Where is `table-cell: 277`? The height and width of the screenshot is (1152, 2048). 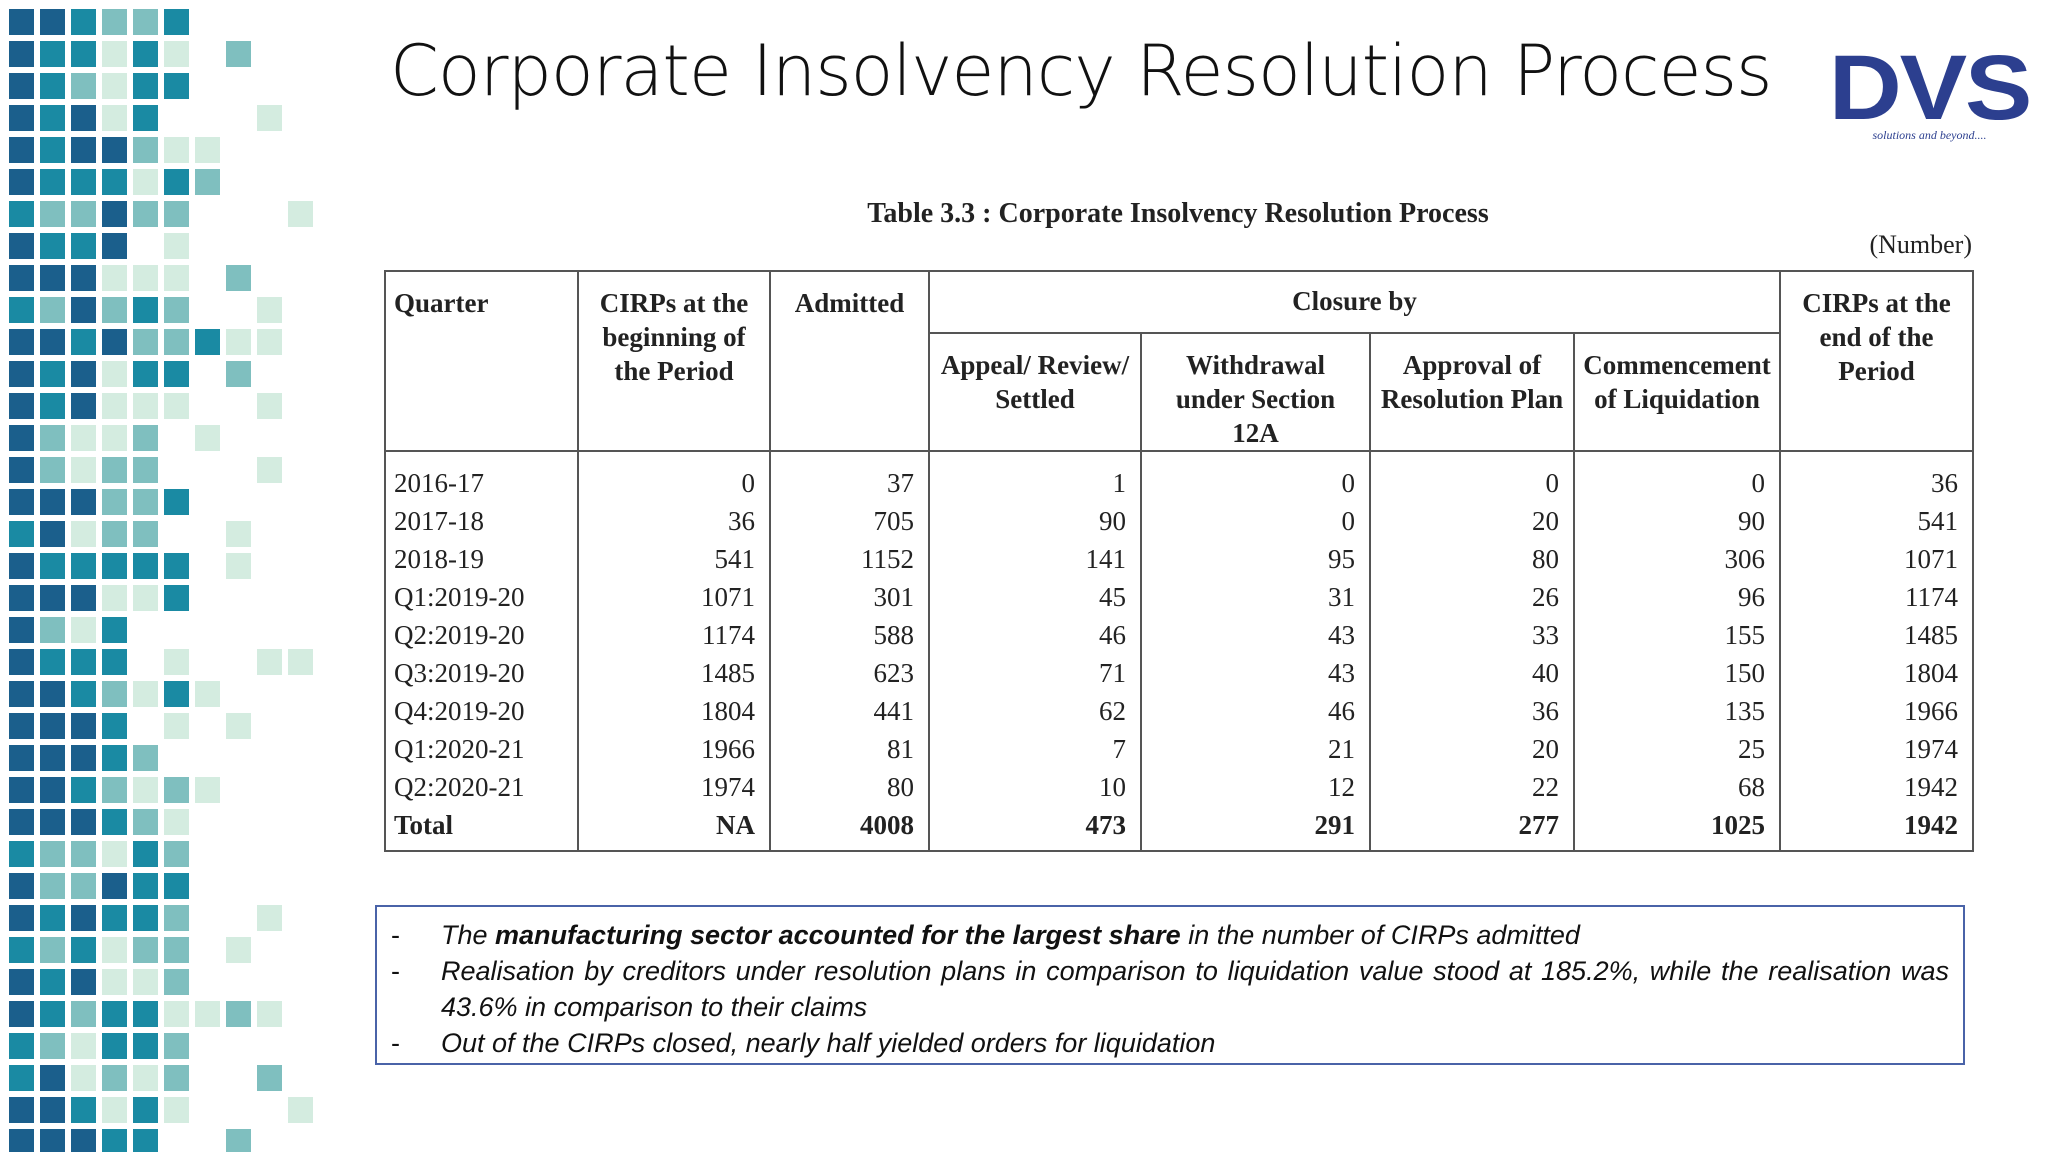
table-cell: 277 is located at coordinates (1471, 828).